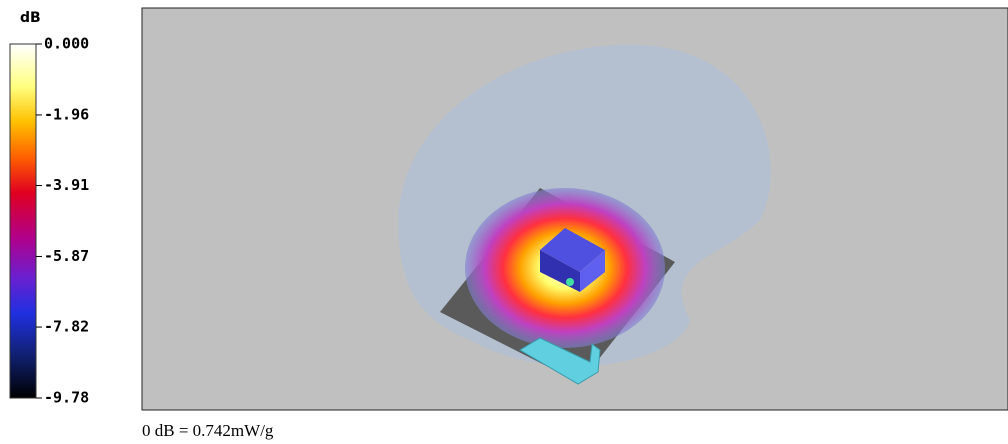 Image resolution: width=1008 pixels, height=444 pixels. I want to click on annotation: 0 dB = 0.742mW/g, so click(208, 430).